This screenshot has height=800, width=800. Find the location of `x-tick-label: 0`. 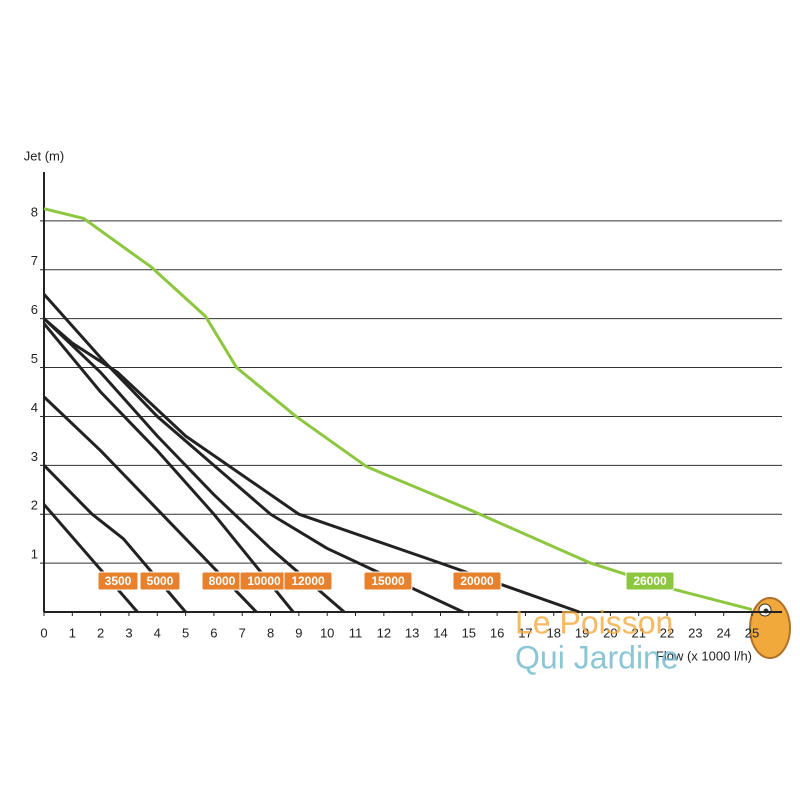

x-tick-label: 0 is located at coordinates (43, 632).